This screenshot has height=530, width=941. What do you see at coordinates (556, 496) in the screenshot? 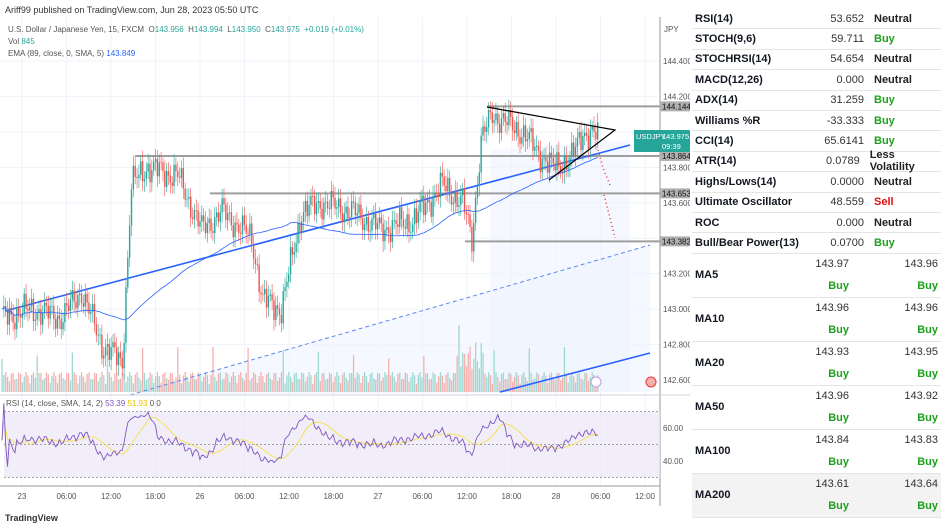
I see `x-tick-label: 28` at bounding box center [556, 496].